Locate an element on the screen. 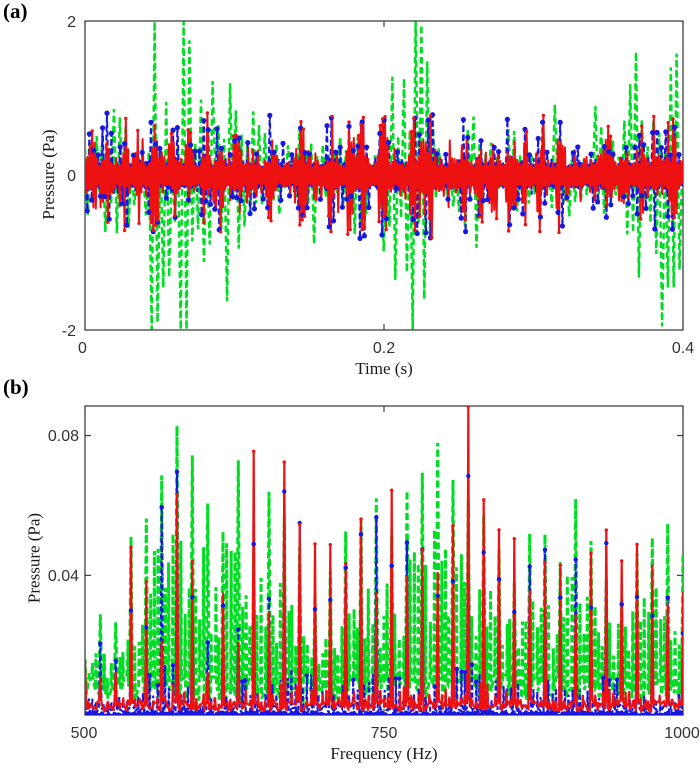 The width and height of the screenshot is (700, 769). svg-text: 0.04 is located at coordinates (63, 576).